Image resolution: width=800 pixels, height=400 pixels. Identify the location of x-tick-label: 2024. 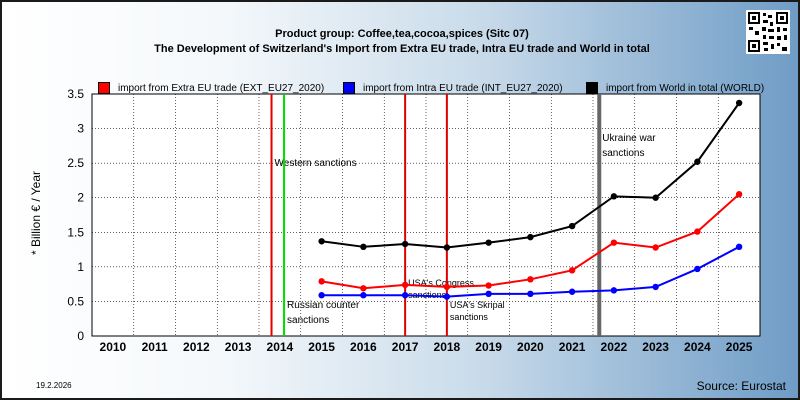
(697, 347).